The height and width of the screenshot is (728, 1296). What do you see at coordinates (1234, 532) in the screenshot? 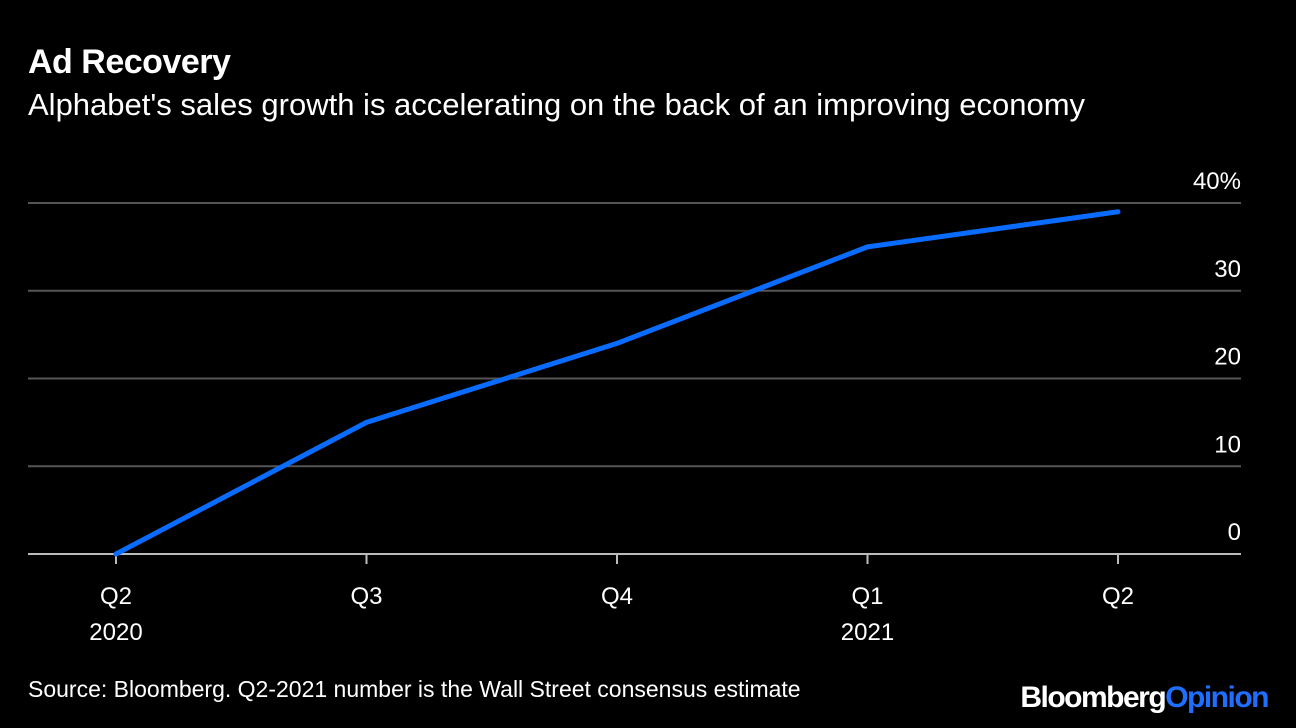
I see `y-tick-label: 0` at bounding box center [1234, 532].